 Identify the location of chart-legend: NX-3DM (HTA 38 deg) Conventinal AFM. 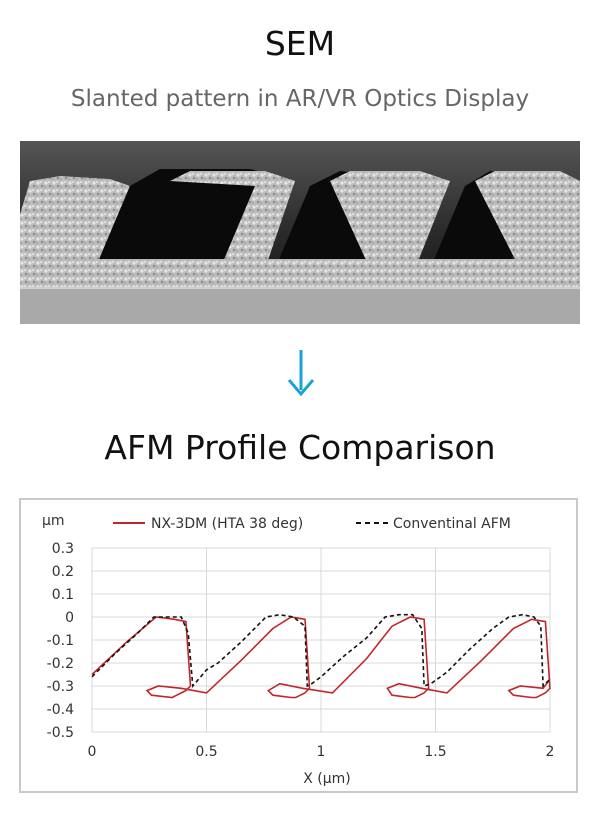
(312, 524).